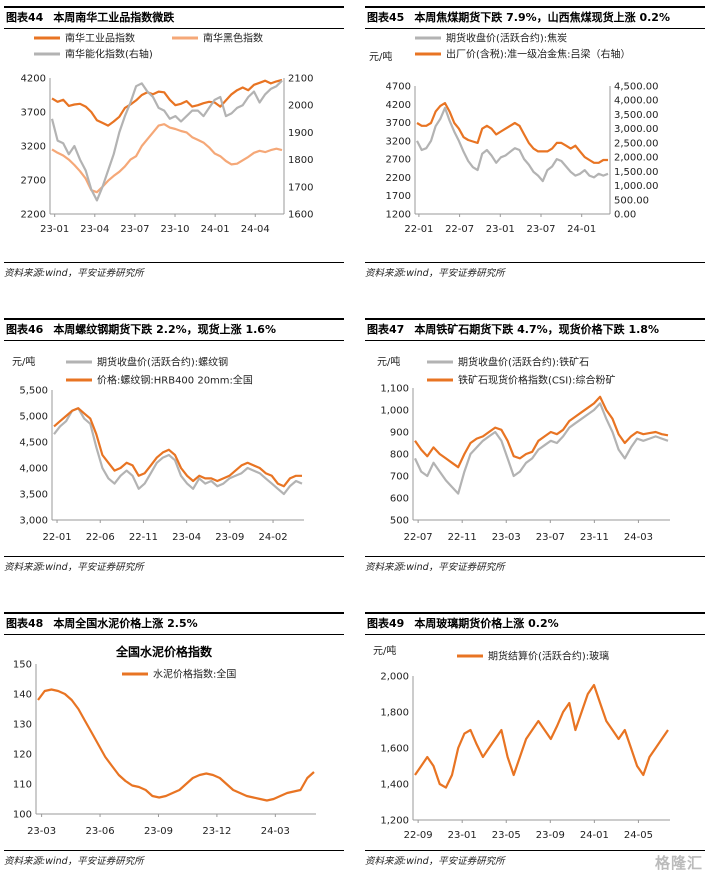  What do you see at coordinates (22, 725) in the screenshot?
I see `y-tick-label: 130` at bounding box center [22, 725].